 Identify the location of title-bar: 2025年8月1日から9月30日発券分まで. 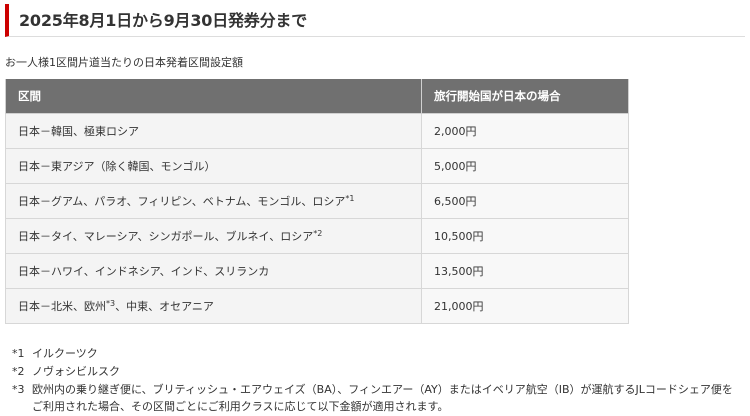
(375, 20).